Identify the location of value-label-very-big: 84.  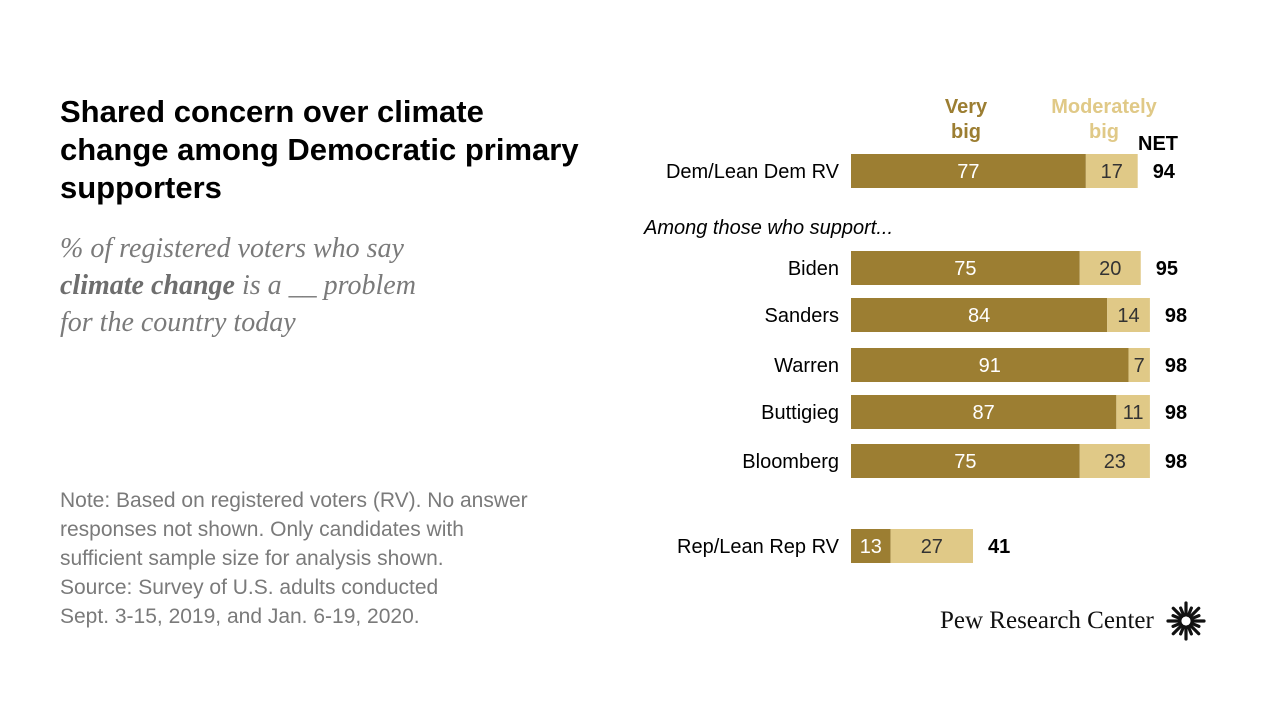
(979, 316).